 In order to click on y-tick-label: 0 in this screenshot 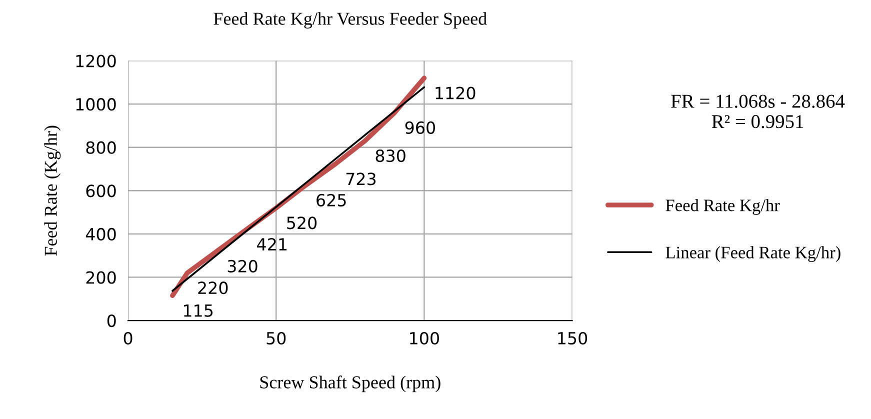, I will do `click(111, 321)`.